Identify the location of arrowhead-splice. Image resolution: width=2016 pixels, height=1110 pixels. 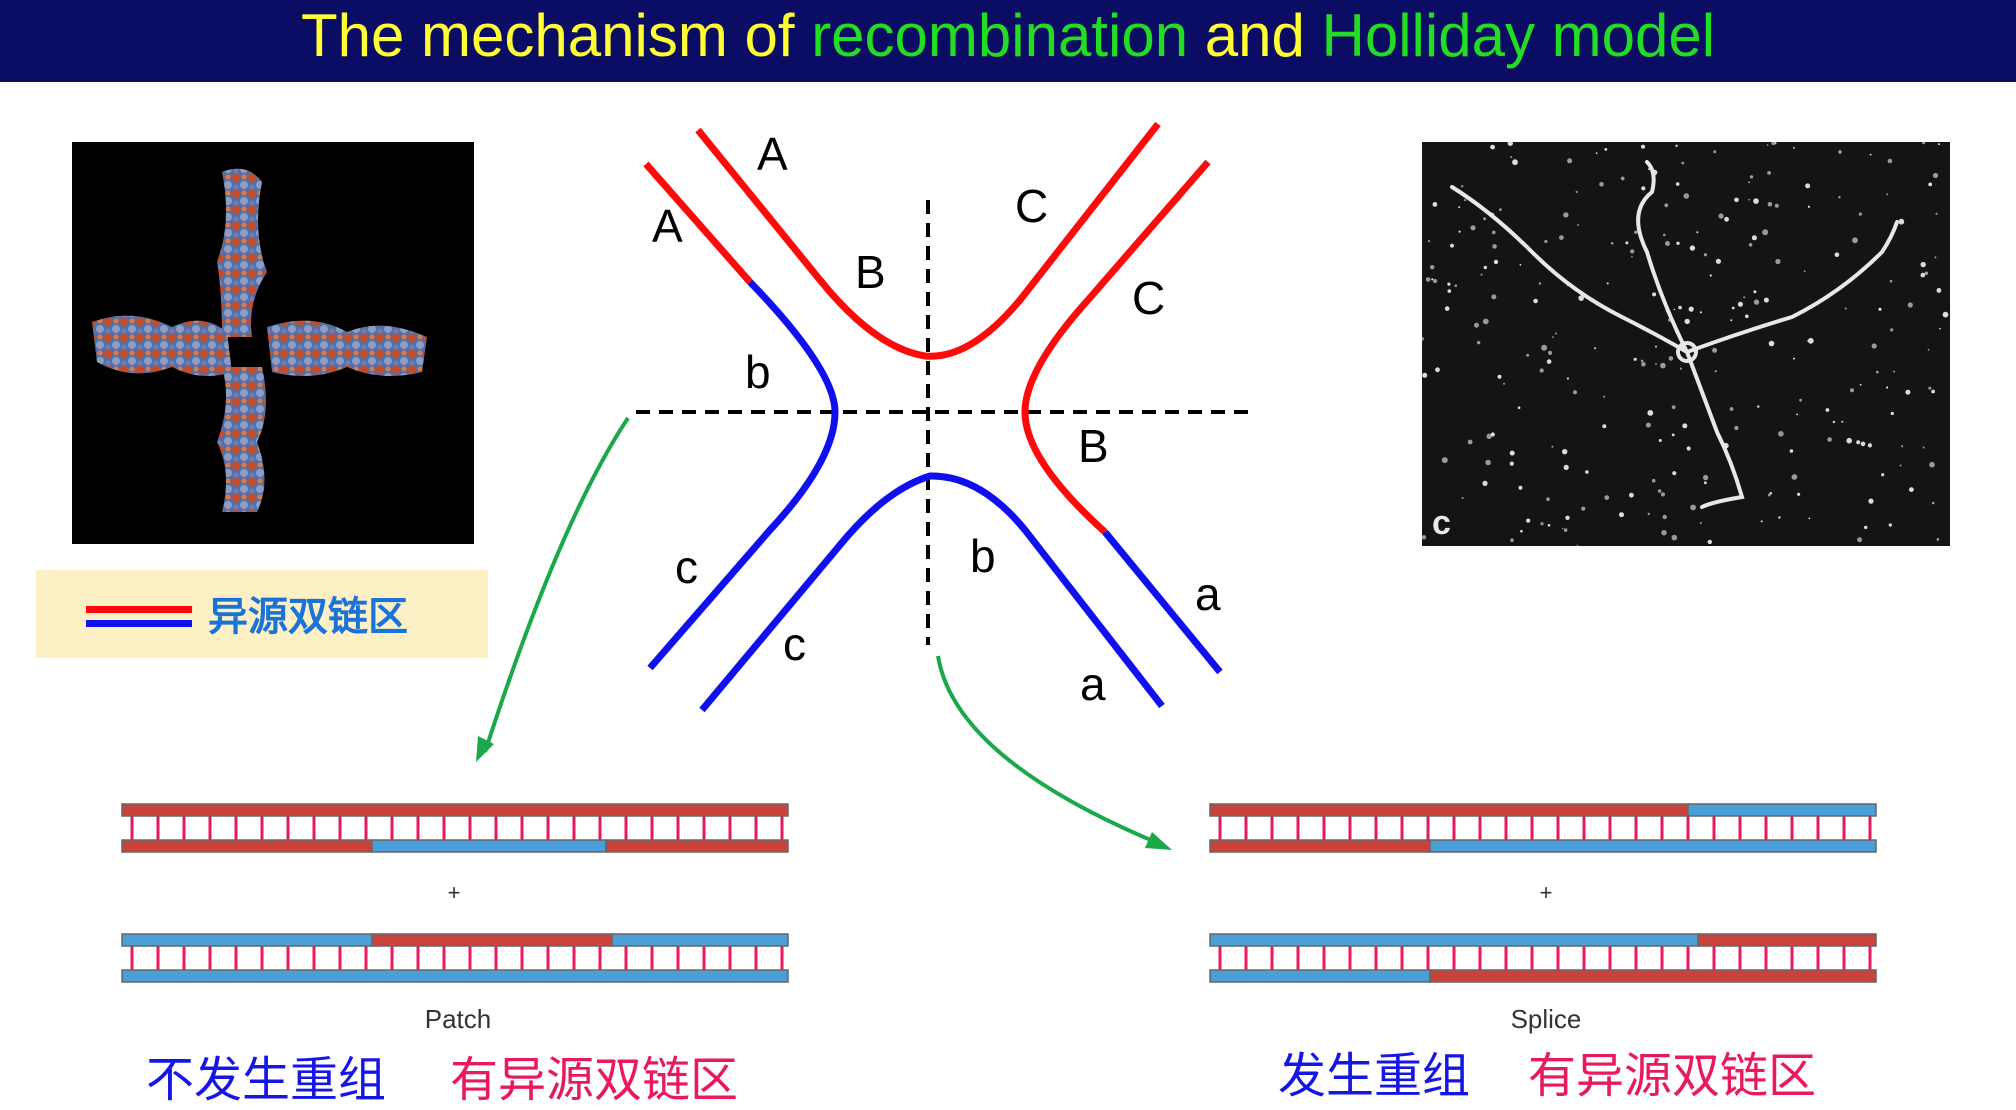
(1158, 841).